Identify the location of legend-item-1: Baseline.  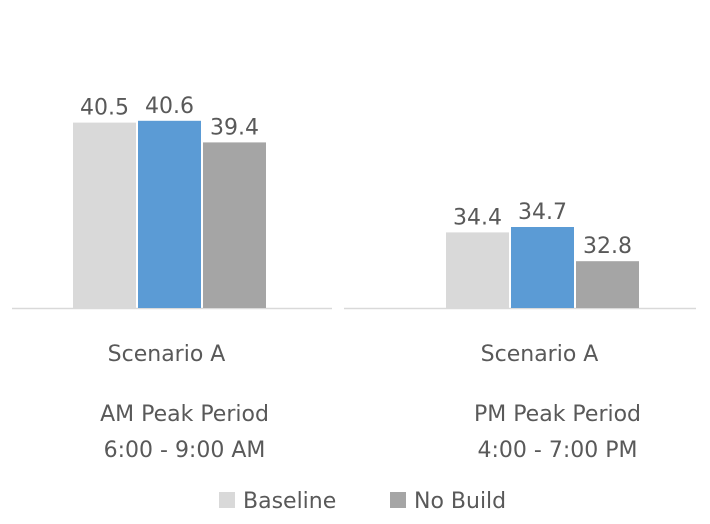
(277, 501).